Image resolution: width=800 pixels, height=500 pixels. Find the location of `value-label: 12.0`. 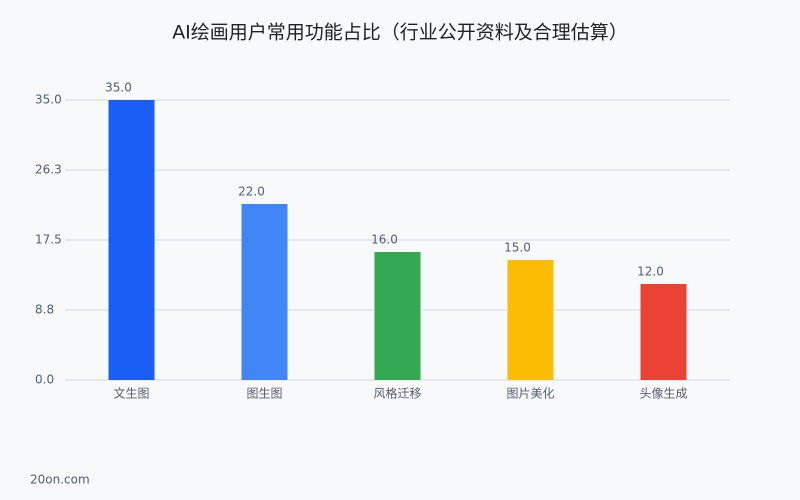

value-label: 12.0 is located at coordinates (650, 272).